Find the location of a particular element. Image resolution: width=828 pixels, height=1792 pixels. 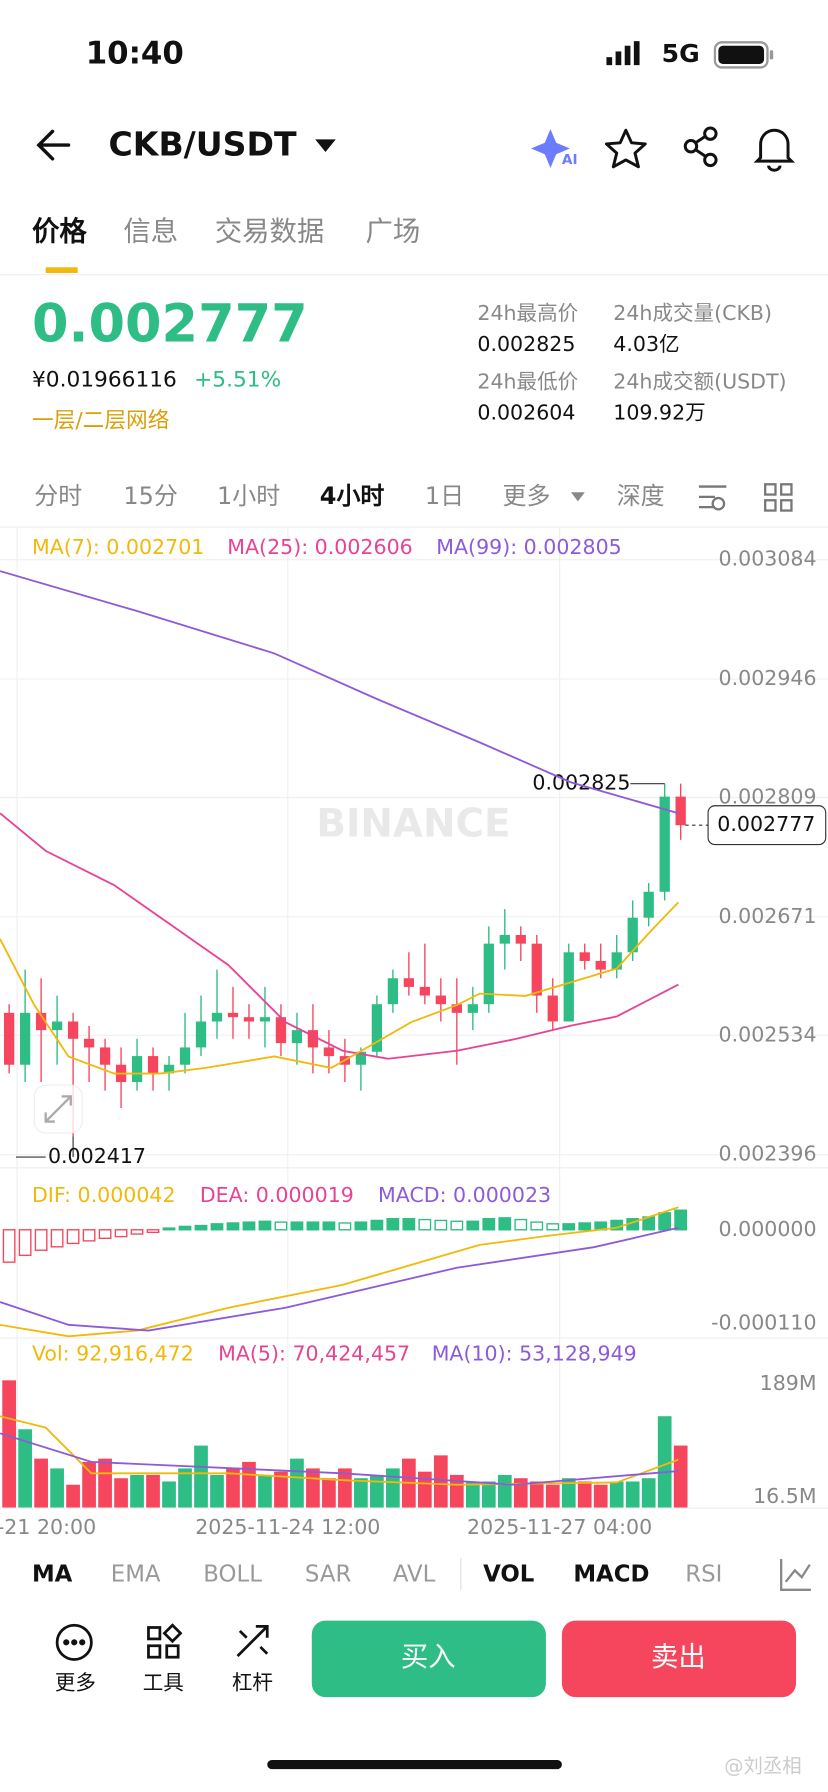

interval: 1日 is located at coordinates (444, 496).